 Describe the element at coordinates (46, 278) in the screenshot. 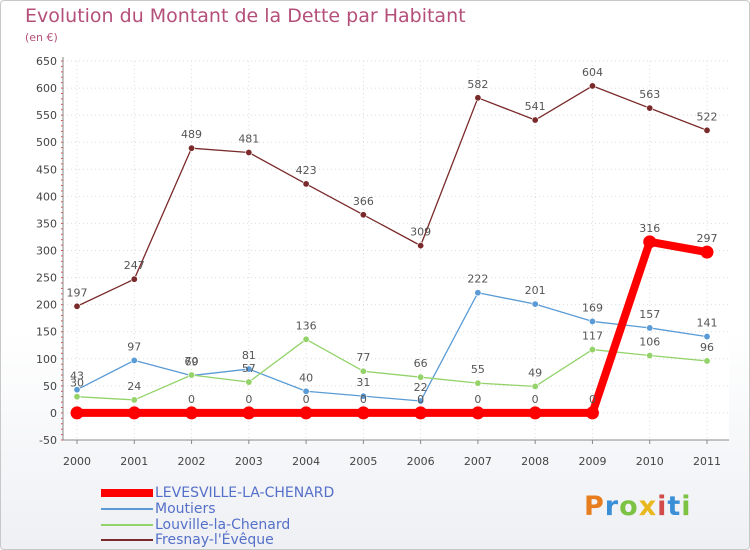

I see `y-tick-label: 250` at that location.